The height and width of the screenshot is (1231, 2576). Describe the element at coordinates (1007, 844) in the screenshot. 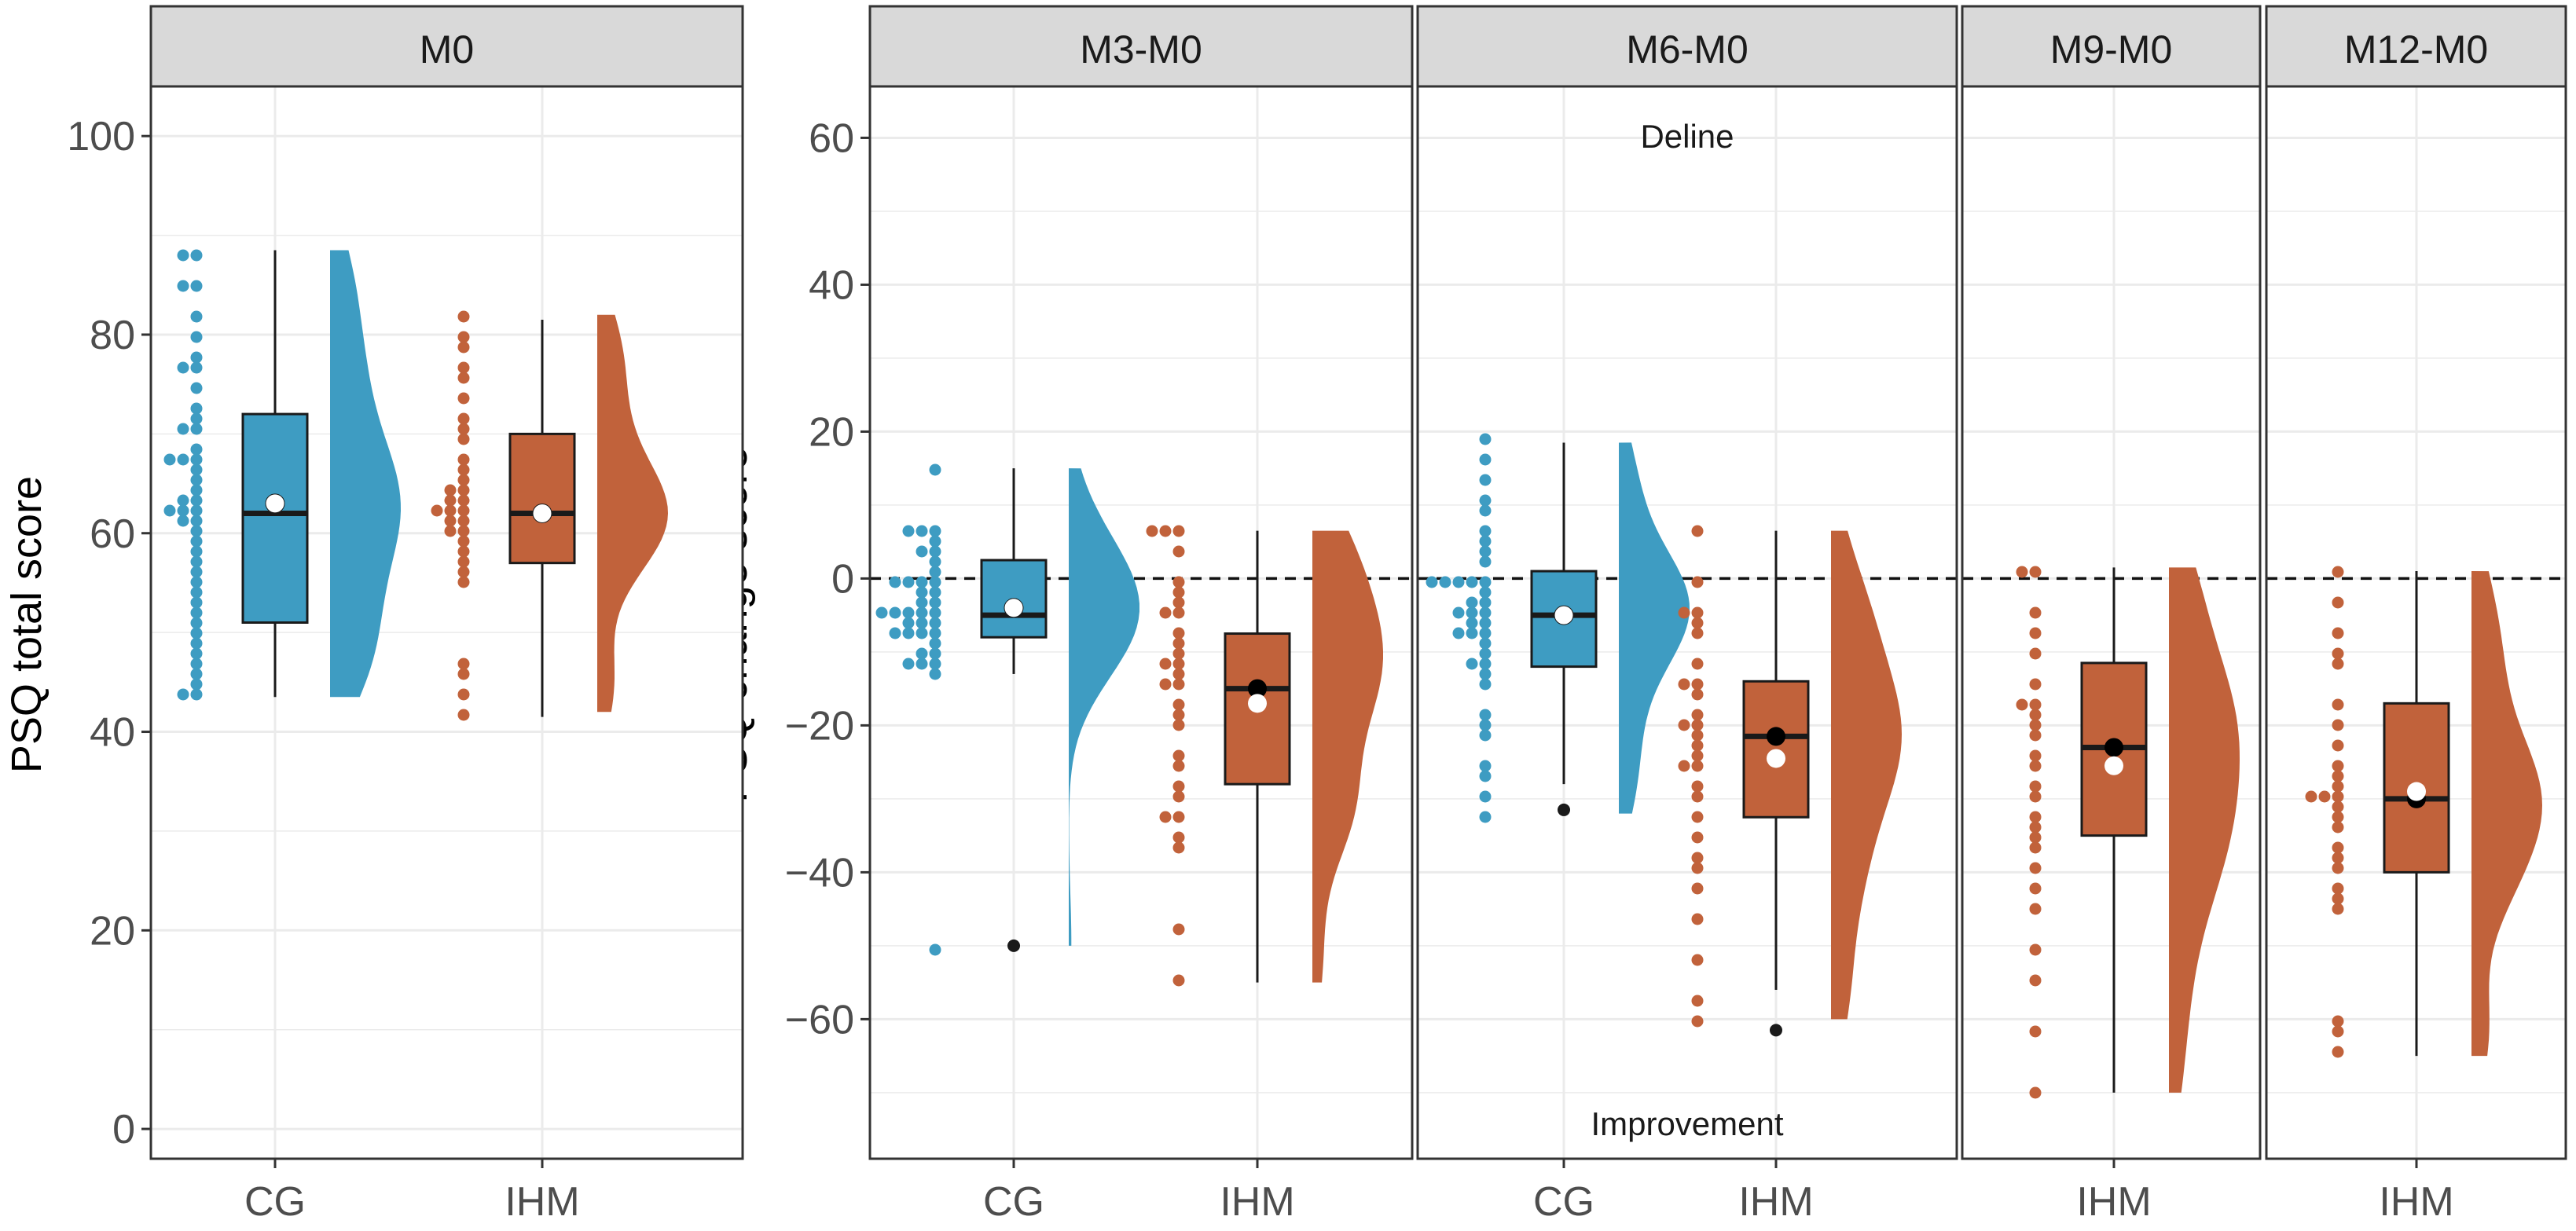

I see `group-cg-m3-m0: CG` at that location.